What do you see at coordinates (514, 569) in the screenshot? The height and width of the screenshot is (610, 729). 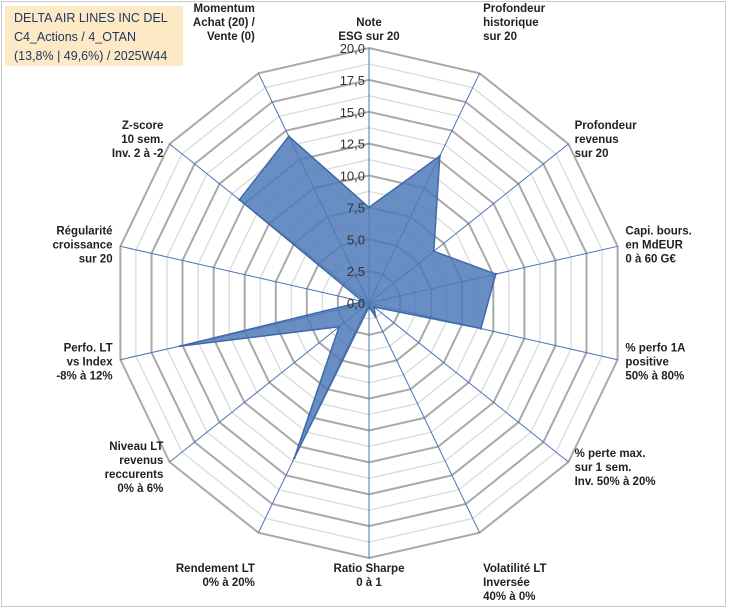 I see `category-label-line: Volatilité LT` at bounding box center [514, 569].